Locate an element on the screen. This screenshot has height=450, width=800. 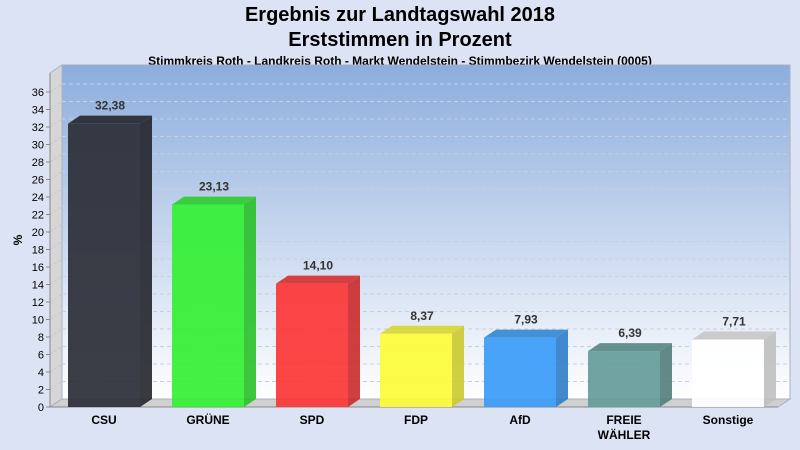
y-tick-label: 22 is located at coordinates (38, 216).